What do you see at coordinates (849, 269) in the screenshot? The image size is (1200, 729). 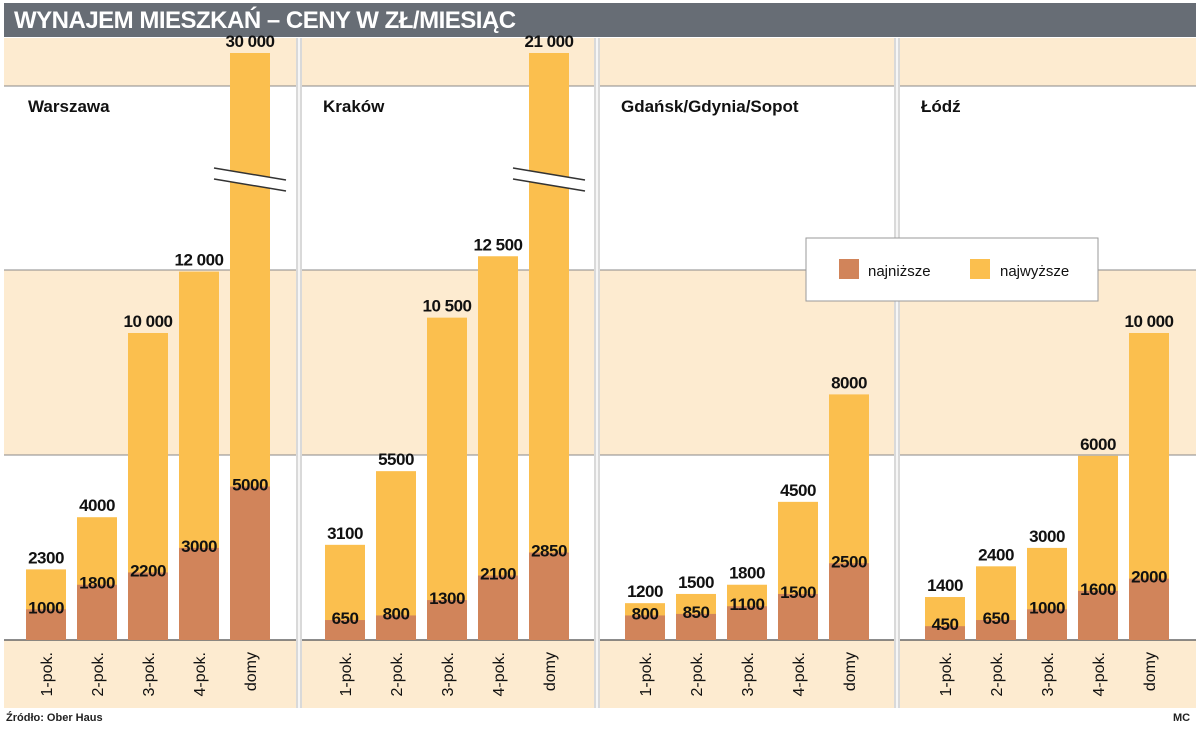 I see `legend-swatch-low` at bounding box center [849, 269].